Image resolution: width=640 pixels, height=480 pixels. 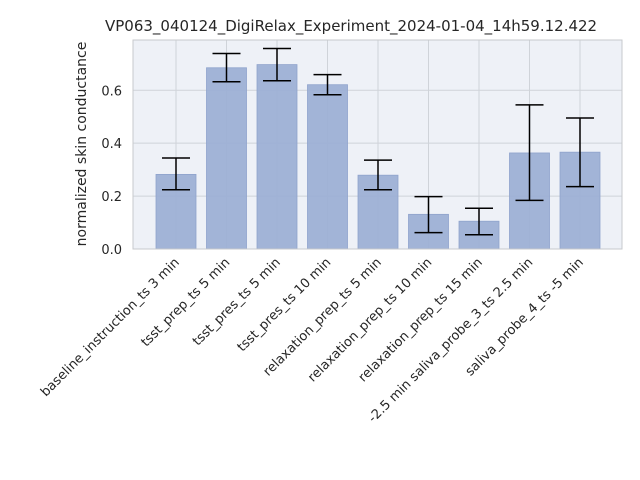 I want to click on x-tick-label: tsst_prep_ts 5 min, so click(x=185, y=302).